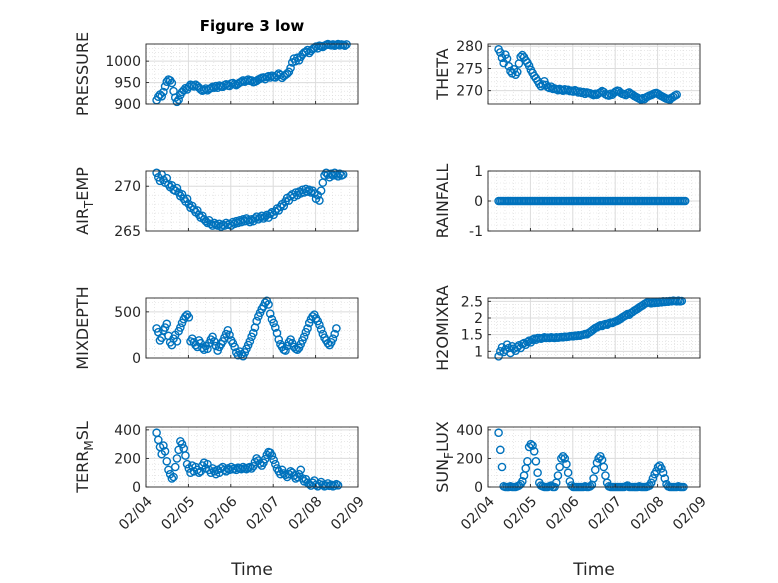 Image resolution: width=778 pixels, height=583 pixels. Describe the element at coordinates (251, 570) in the screenshot. I see `x-axis-label-left: Time` at that location.